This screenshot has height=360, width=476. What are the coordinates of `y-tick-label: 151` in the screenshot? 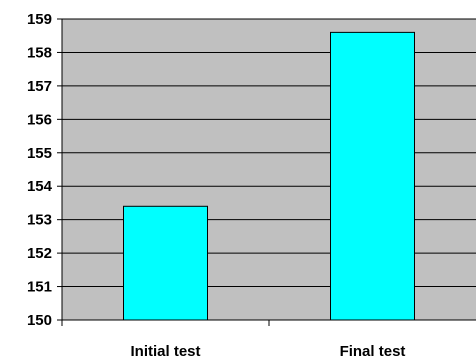 It's located at (39, 287).